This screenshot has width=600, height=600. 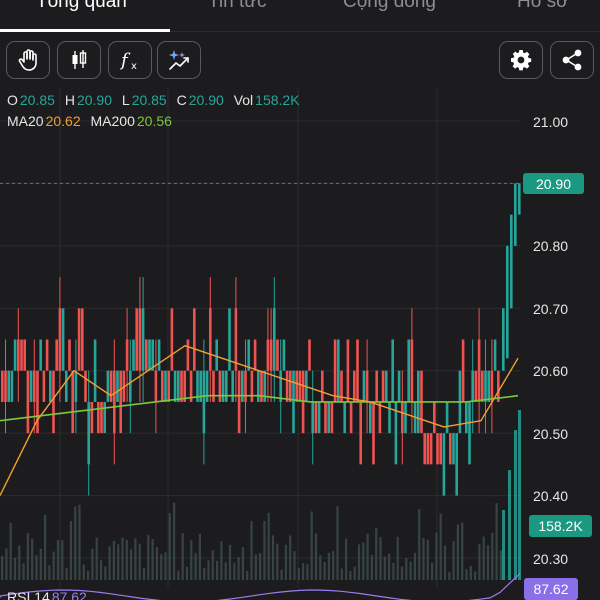 I want to click on rsi-label: RSI 14, so click(x=28, y=594).